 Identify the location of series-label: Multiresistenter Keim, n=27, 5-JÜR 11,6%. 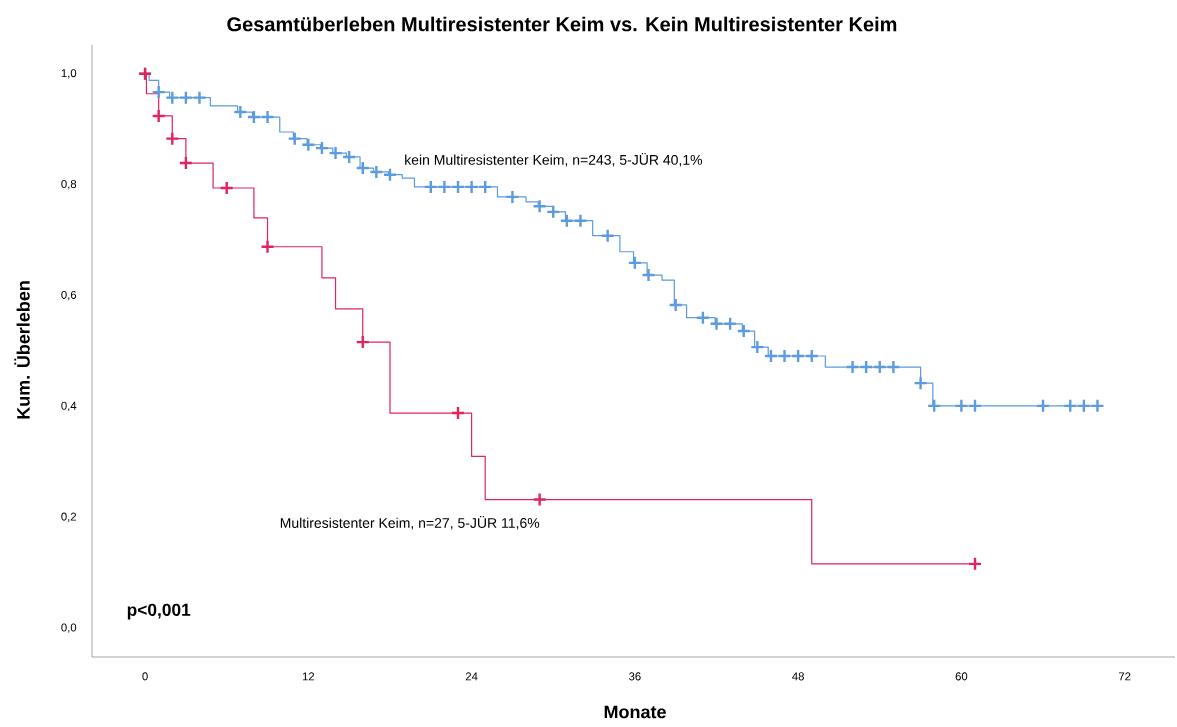
(410, 523).